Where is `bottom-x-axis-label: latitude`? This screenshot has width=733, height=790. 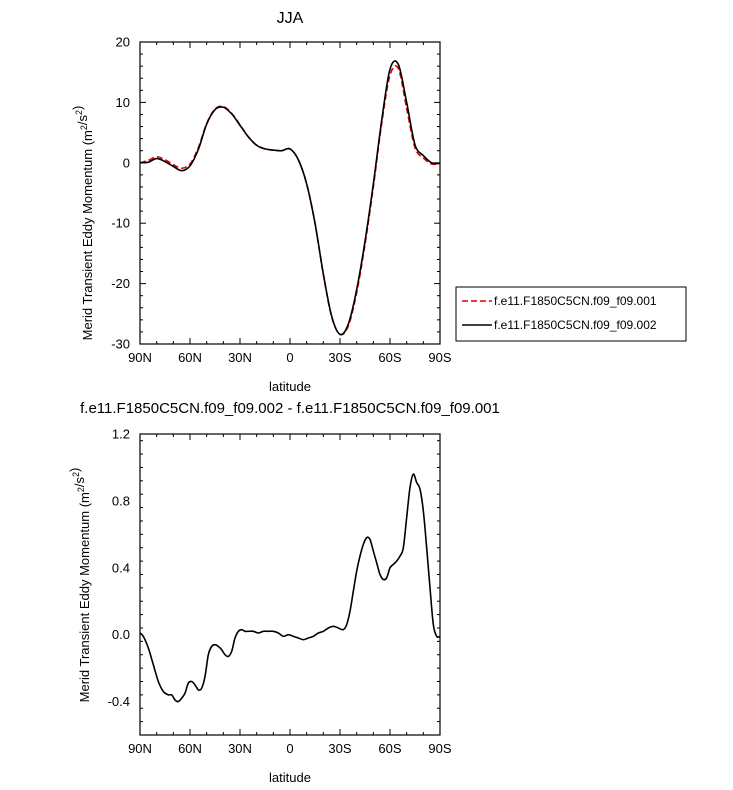
bottom-x-axis-label: latitude is located at coordinates (290, 777).